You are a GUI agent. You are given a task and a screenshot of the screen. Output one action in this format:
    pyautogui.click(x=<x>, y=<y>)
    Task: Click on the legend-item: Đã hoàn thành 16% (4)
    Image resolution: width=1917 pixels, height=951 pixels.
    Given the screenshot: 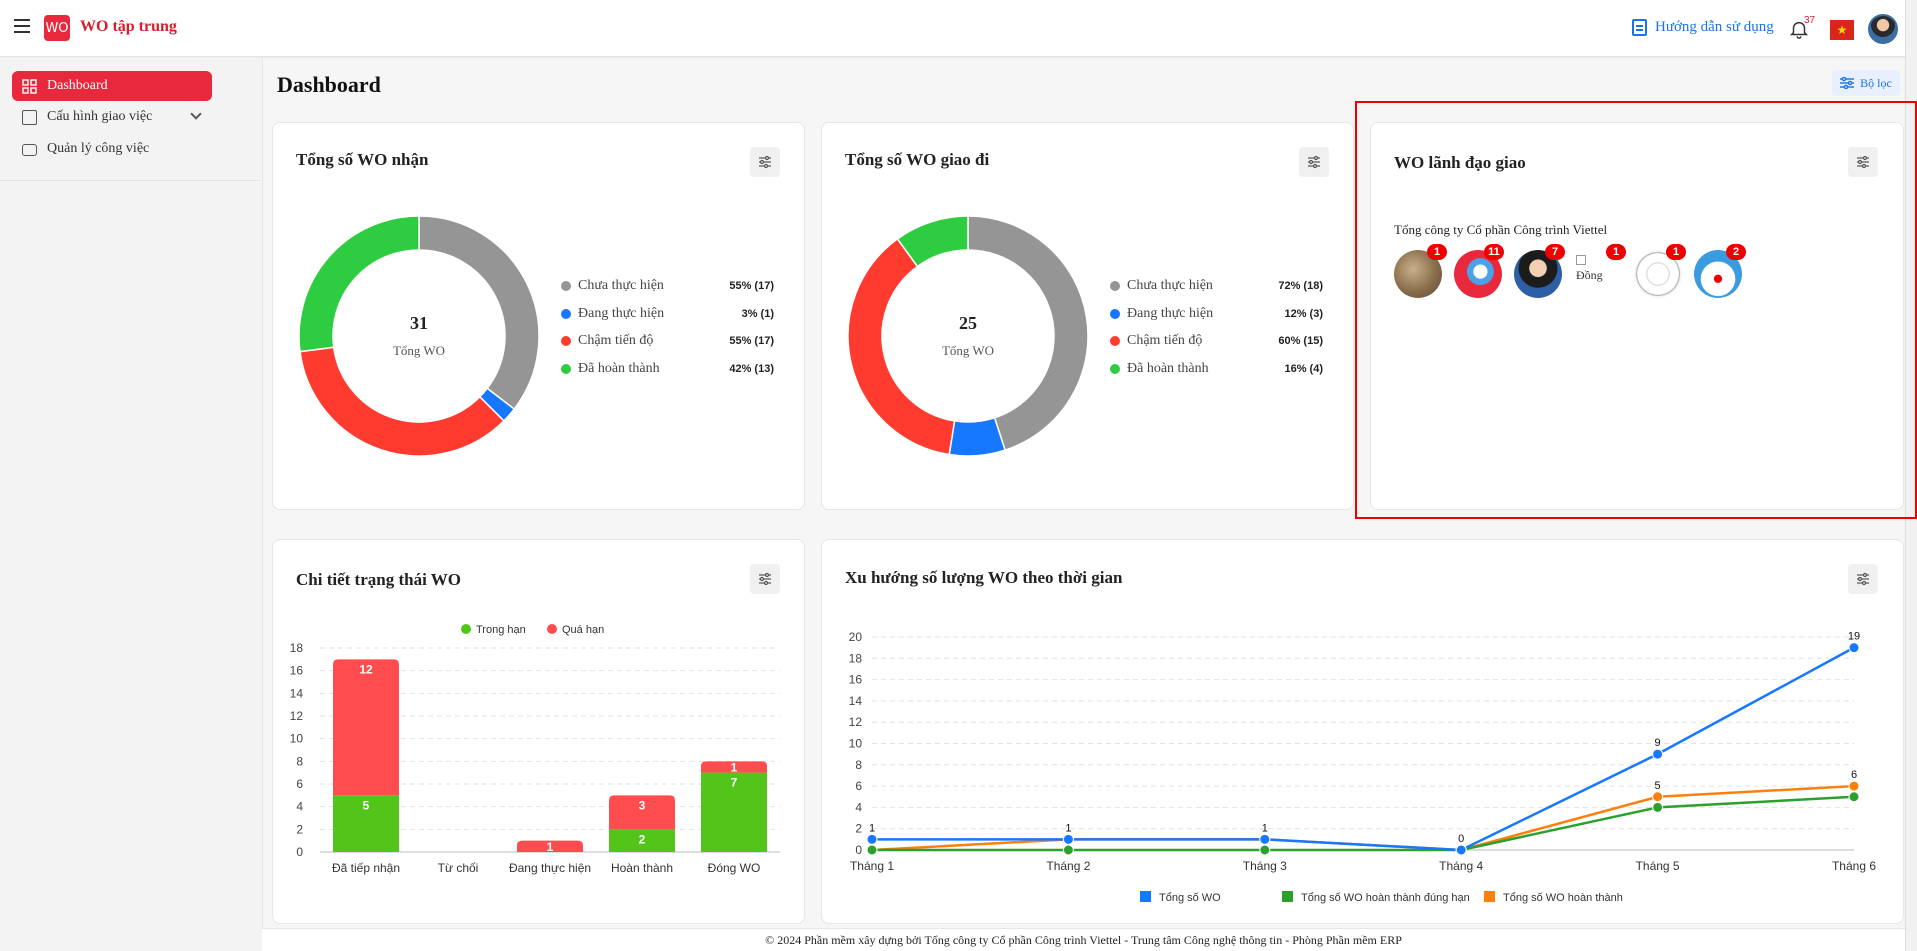 What is the action you would take?
    pyautogui.click(x=1216, y=369)
    